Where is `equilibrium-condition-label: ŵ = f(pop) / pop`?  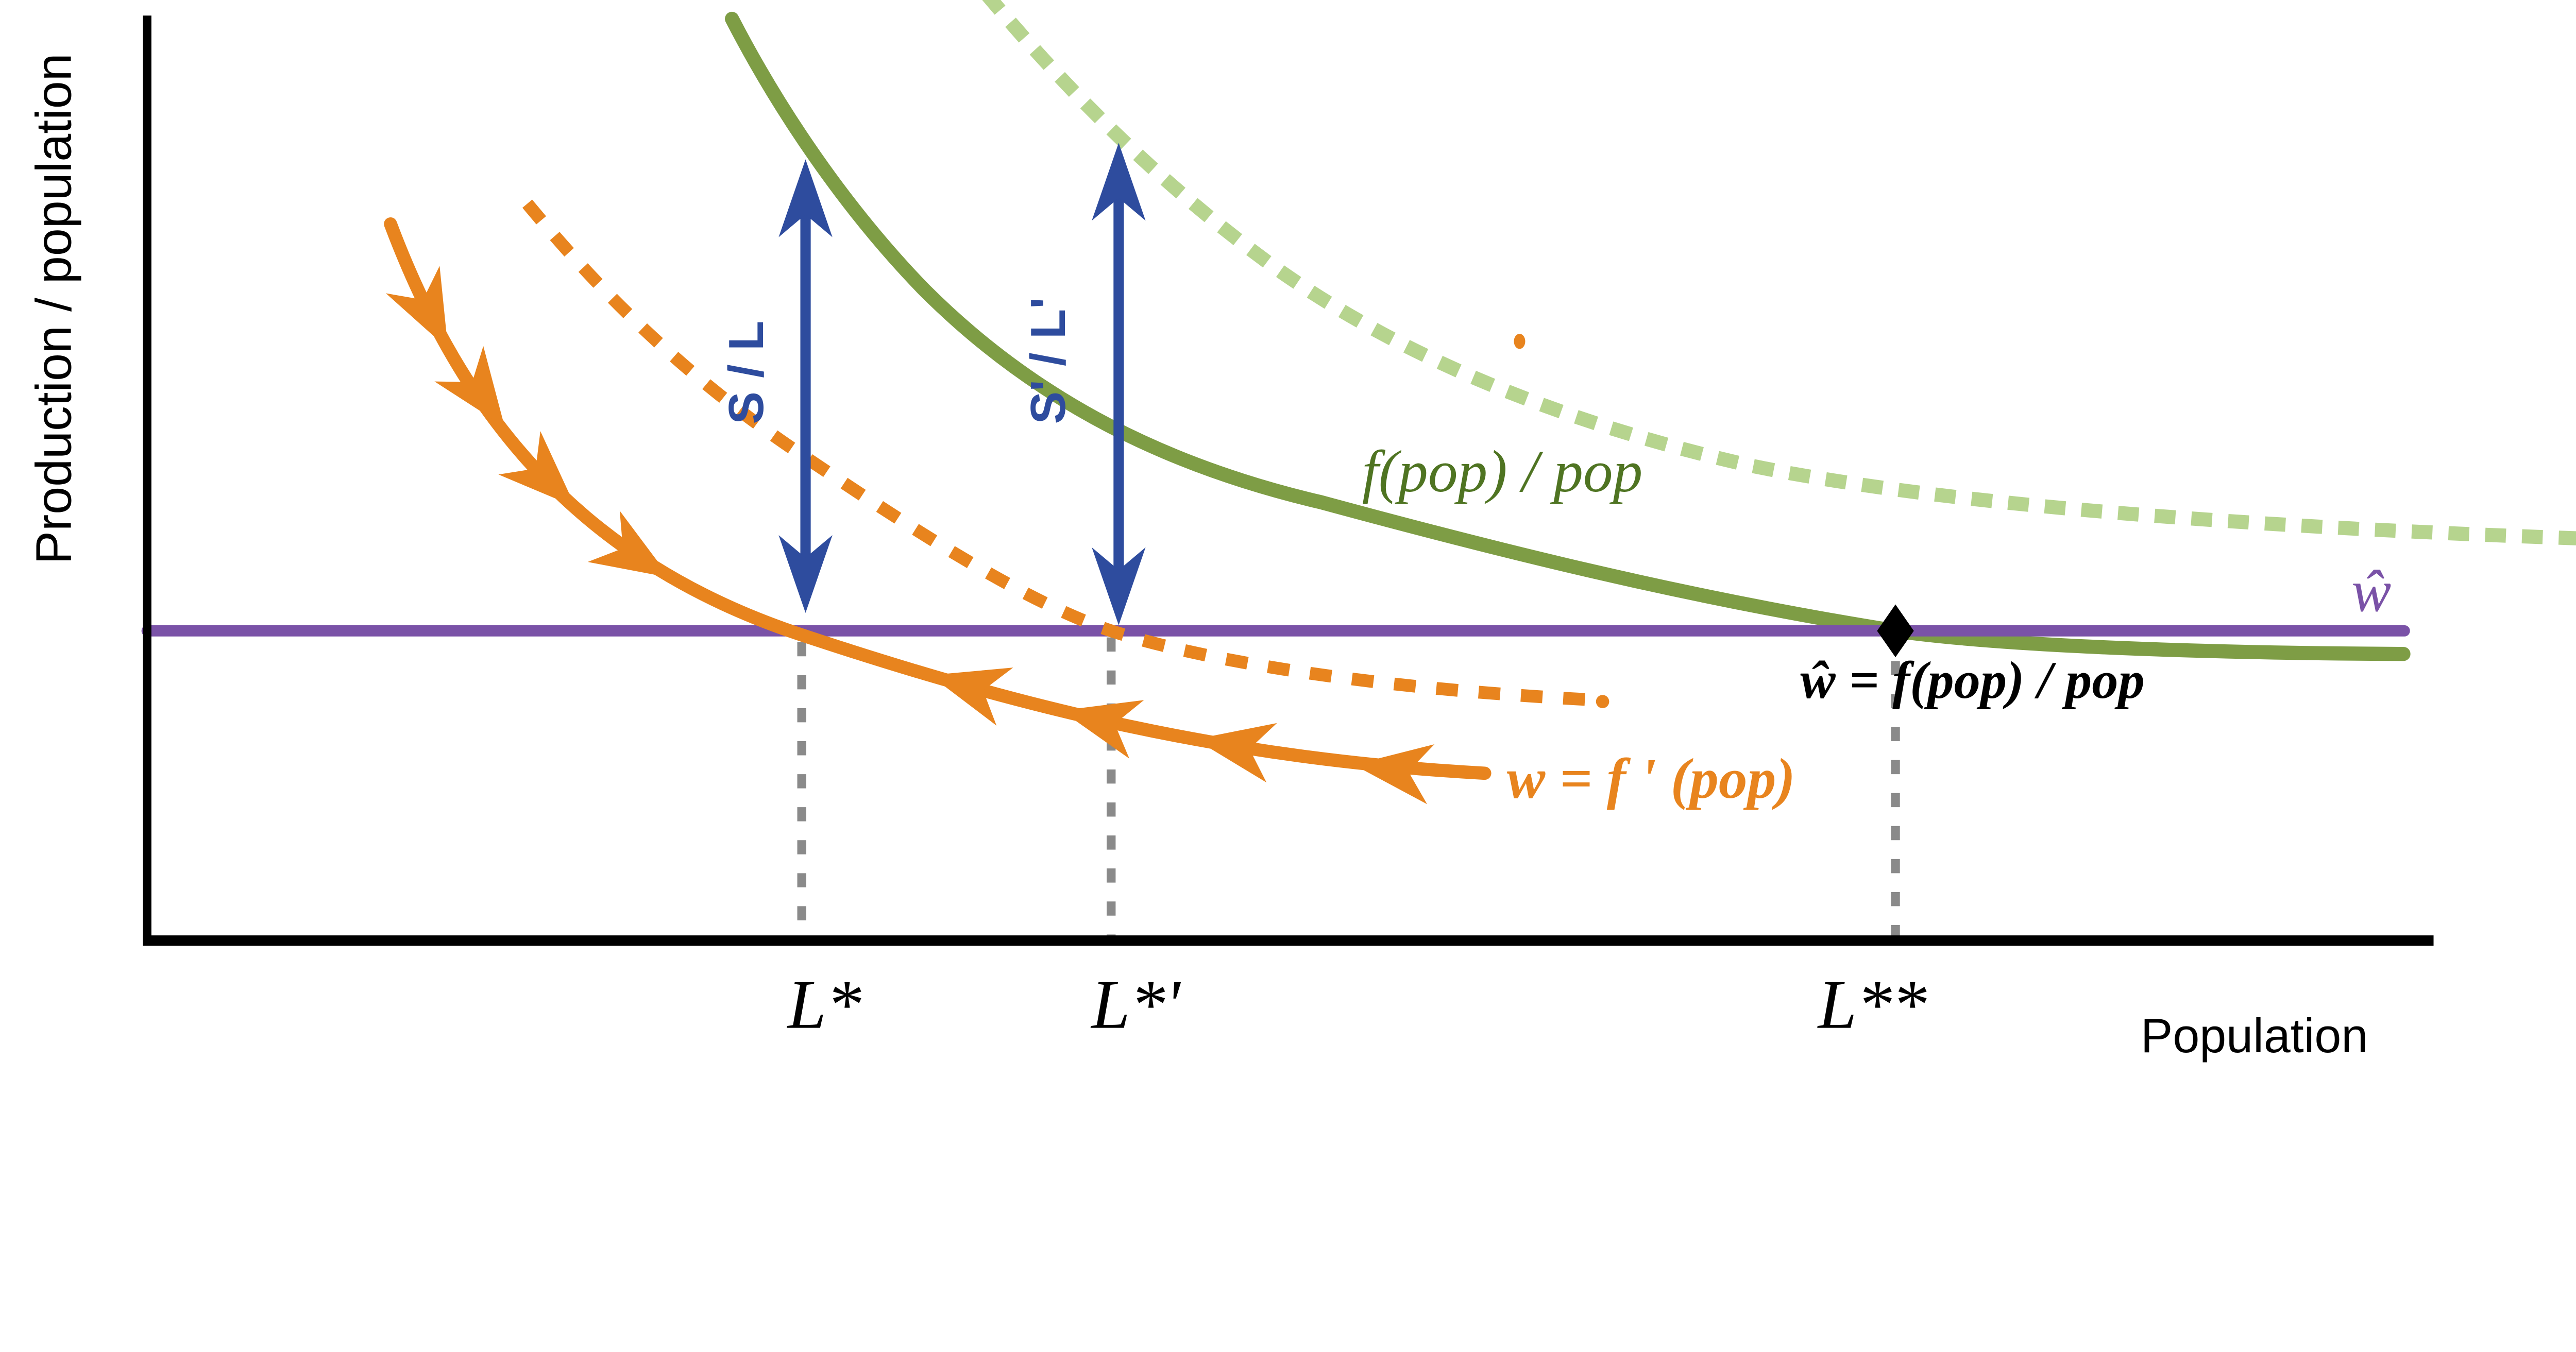 equilibrium-condition-label: ŵ = f(pop) / pop is located at coordinates (1972, 681).